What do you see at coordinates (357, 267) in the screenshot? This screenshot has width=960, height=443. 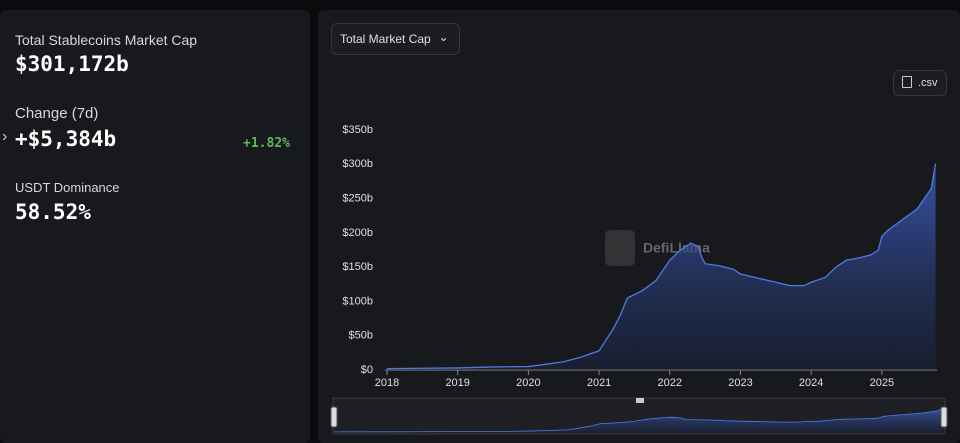 I see `y-tick-label: $150b` at bounding box center [357, 267].